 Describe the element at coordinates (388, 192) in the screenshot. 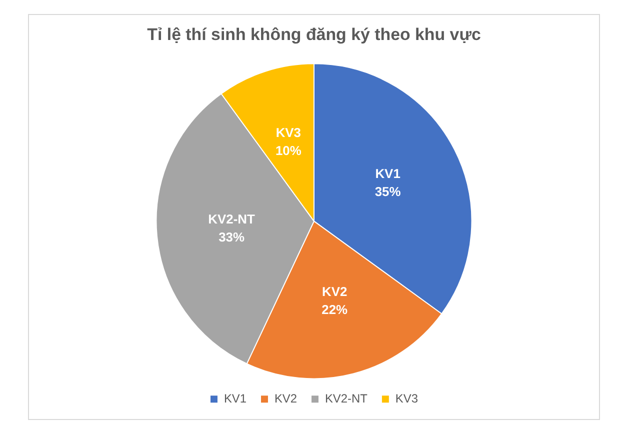

I see `data-label: 35%` at that location.